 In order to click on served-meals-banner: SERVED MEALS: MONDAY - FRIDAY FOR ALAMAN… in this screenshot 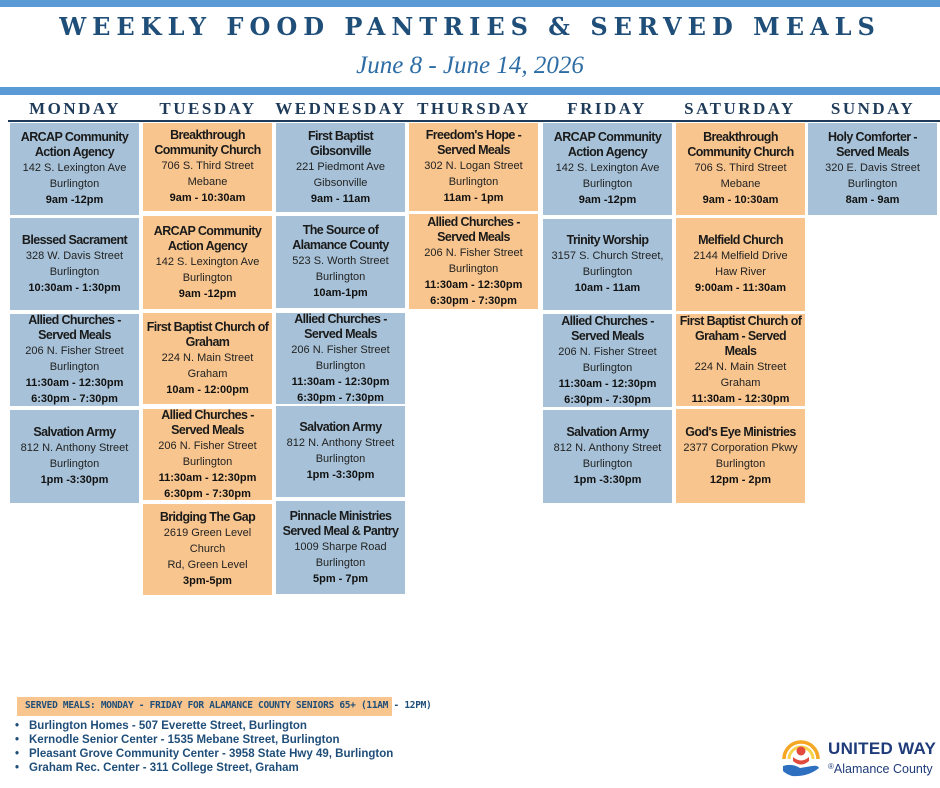, I will do `click(224, 706)`.